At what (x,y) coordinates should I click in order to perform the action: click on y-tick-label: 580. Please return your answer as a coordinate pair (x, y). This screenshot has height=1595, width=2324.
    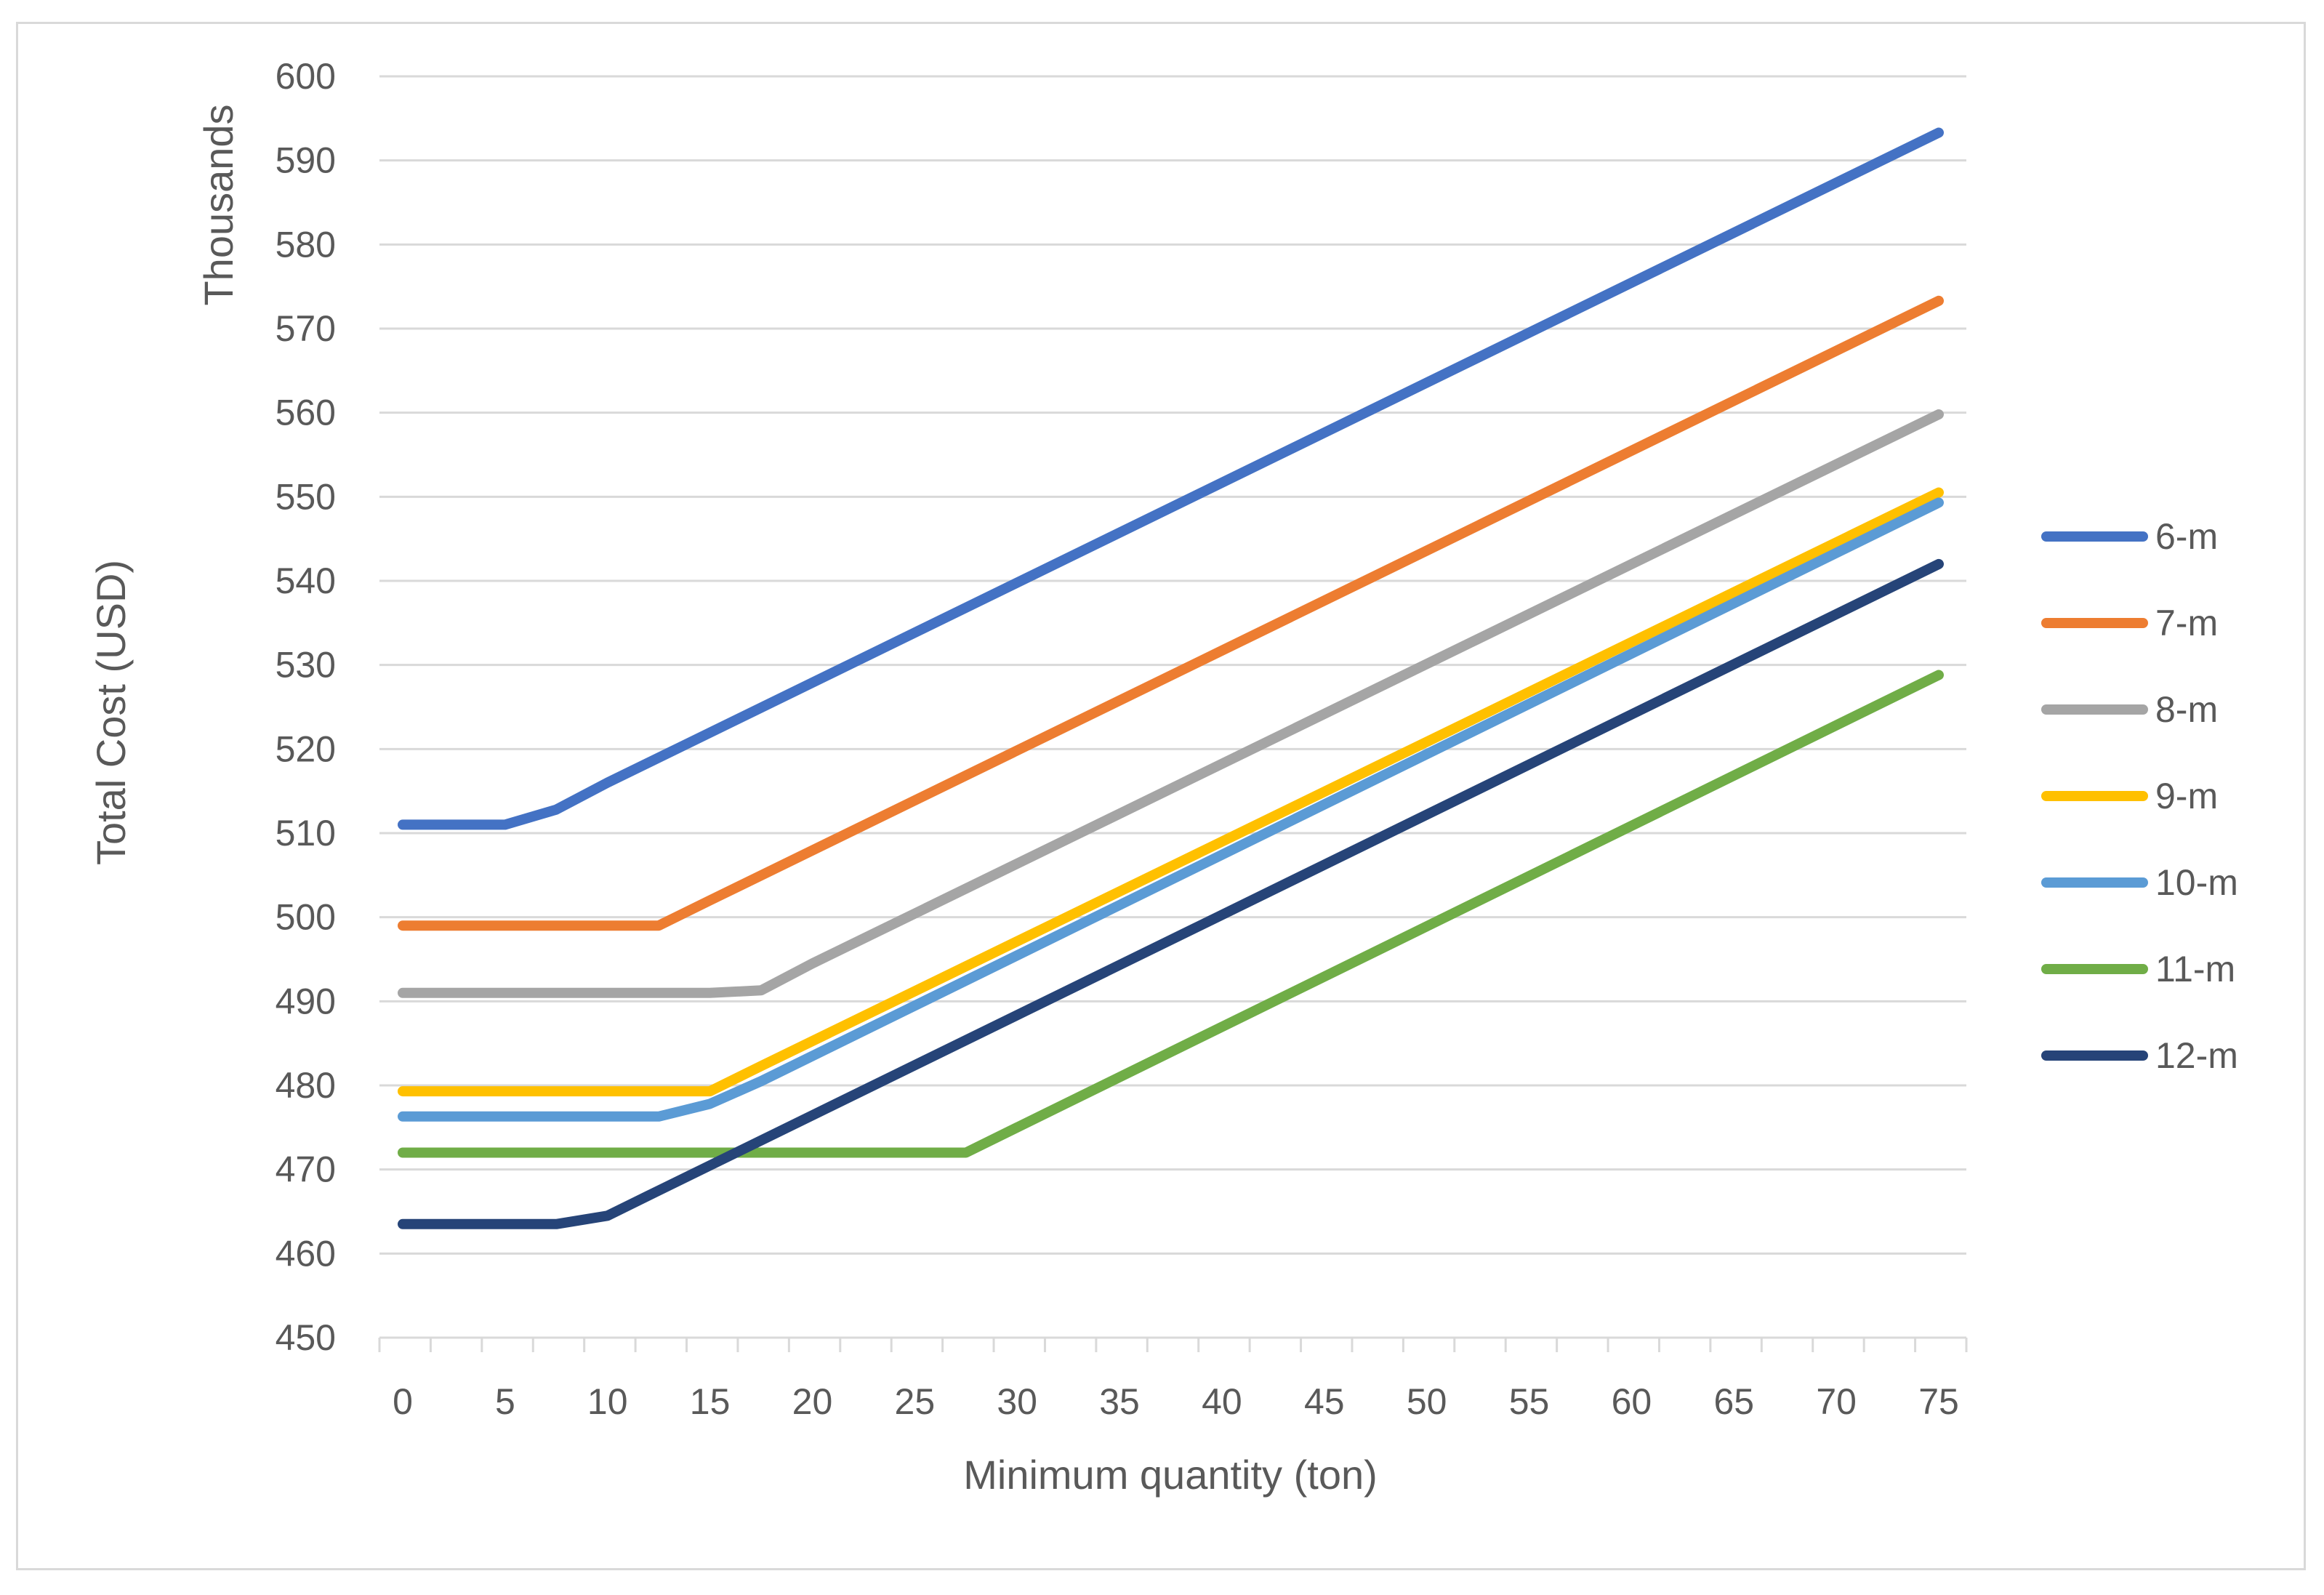
    Looking at the image, I should click on (306, 244).